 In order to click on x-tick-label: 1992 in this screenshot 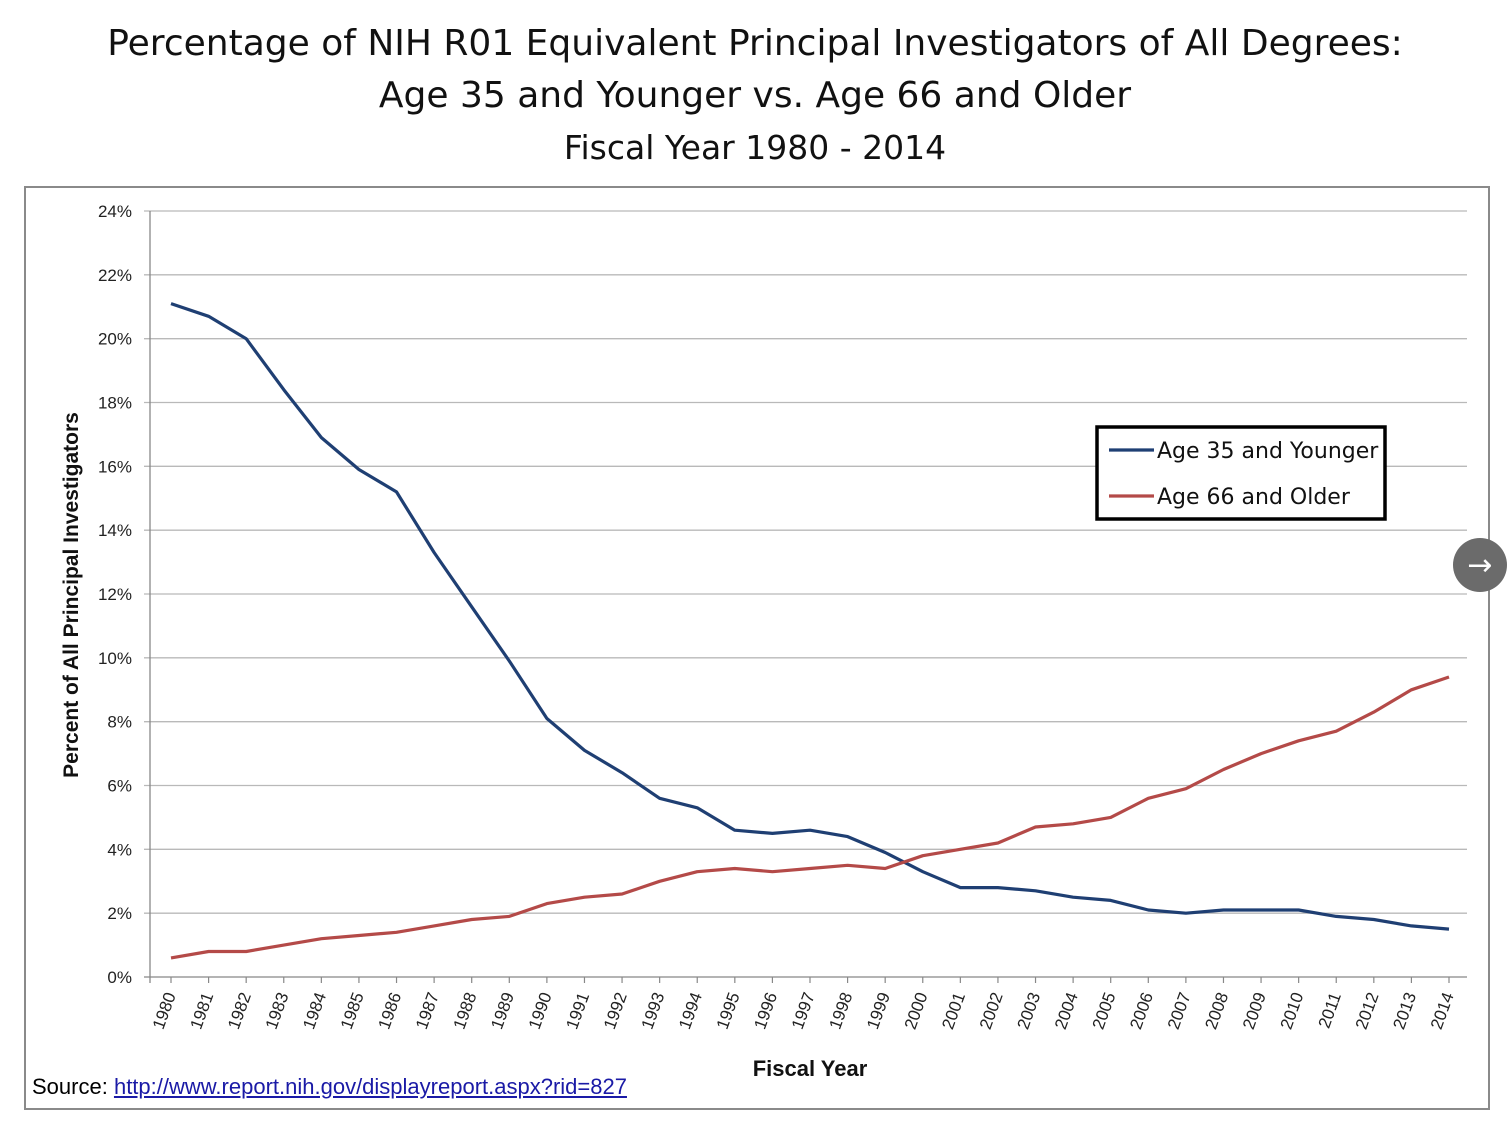, I will do `click(615, 1011)`.